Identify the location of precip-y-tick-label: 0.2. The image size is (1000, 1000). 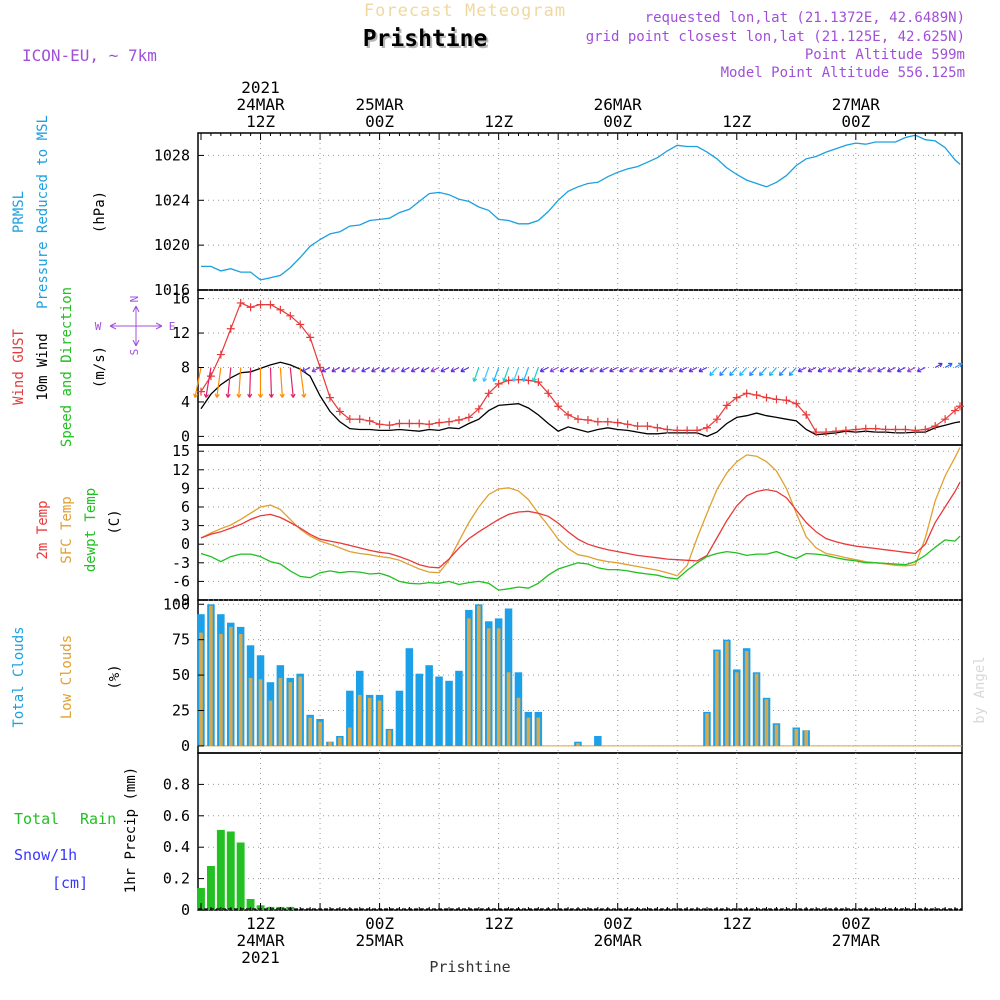
(176, 879).